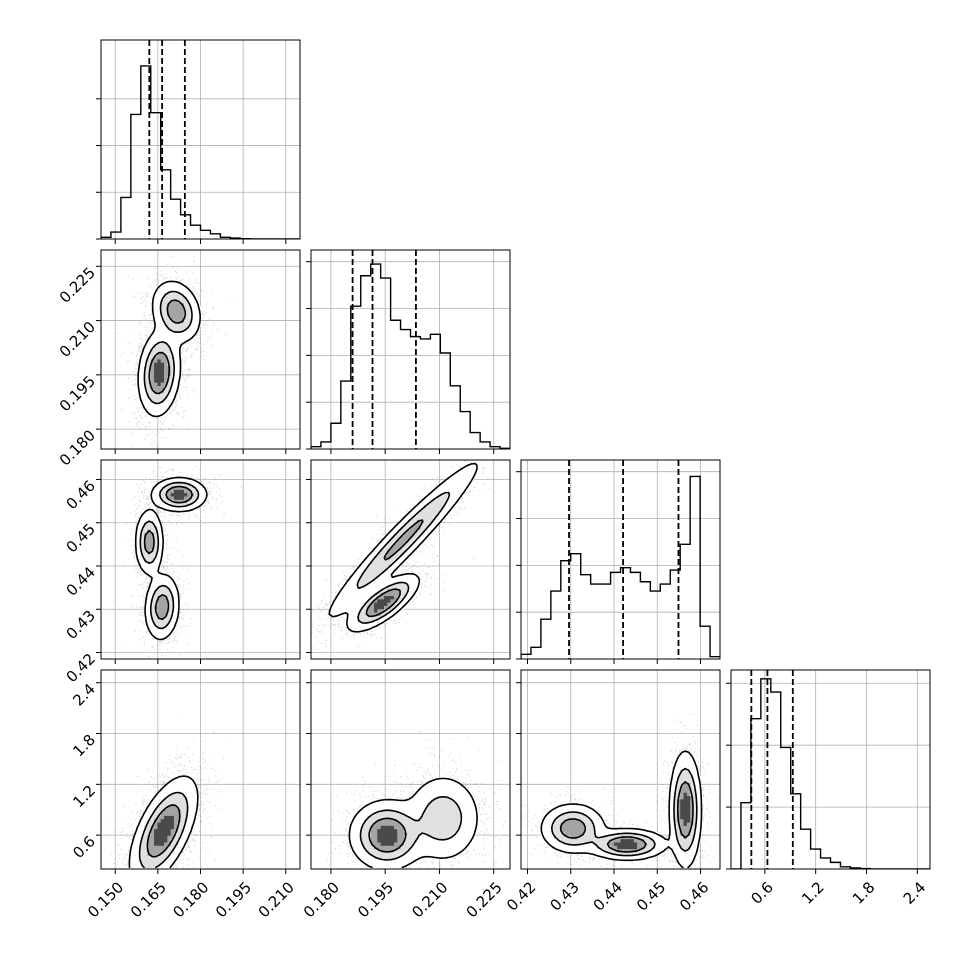 This screenshot has height=970, width=970. Describe the element at coordinates (81, 538) in the screenshot. I see `y-tick-label: 0.45` at that location.